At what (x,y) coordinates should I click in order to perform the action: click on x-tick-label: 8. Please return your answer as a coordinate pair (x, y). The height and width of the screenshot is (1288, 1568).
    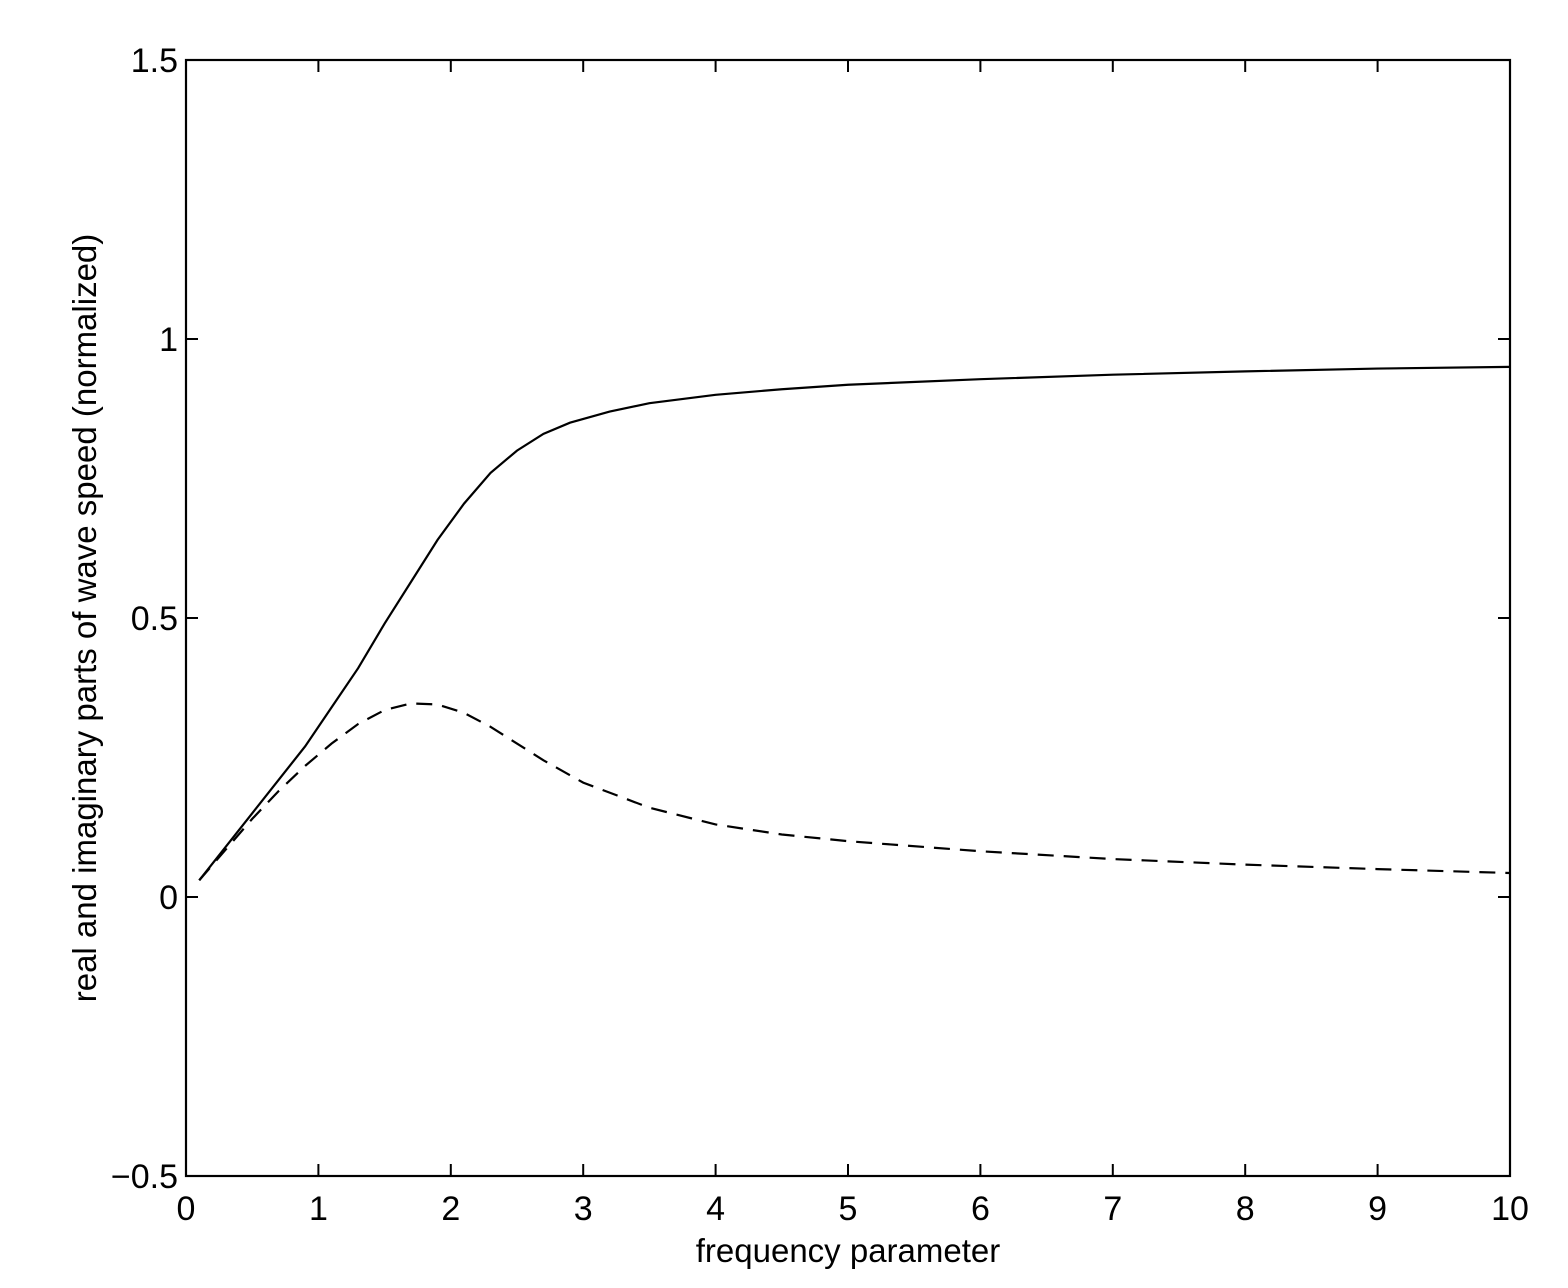
    Looking at the image, I should click on (1245, 1209).